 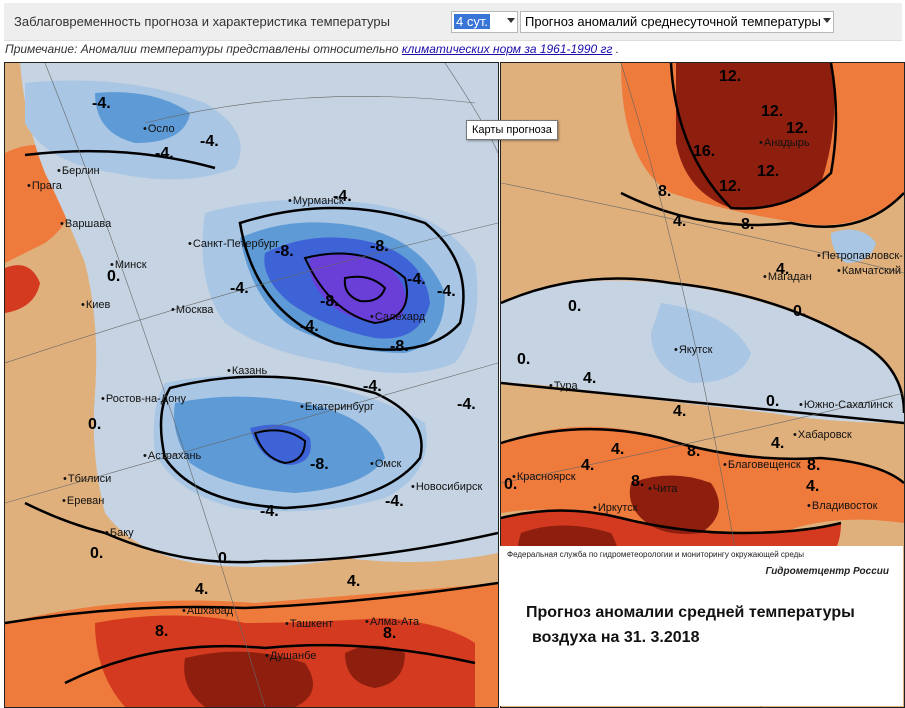 What do you see at coordinates (827, 571) in the screenshot?
I see `center-name: Гидрометцентр России` at bounding box center [827, 571].